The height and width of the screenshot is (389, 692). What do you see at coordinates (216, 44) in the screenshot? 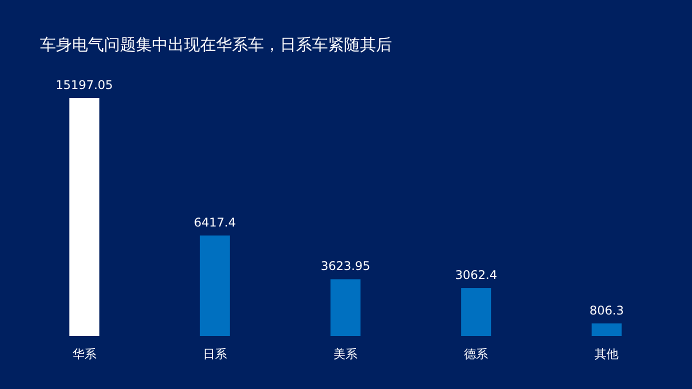
I see `title: 车身电气问题集中出现在华系车，日系车紧随其后` at bounding box center [216, 44].